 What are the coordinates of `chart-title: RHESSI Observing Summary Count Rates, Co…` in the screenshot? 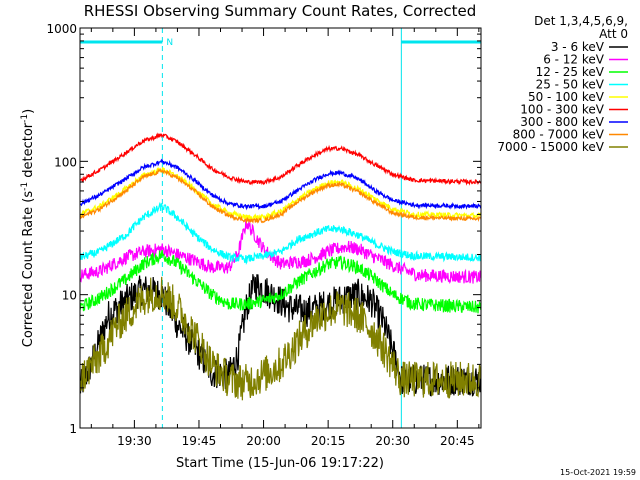 It's located at (280, 11).